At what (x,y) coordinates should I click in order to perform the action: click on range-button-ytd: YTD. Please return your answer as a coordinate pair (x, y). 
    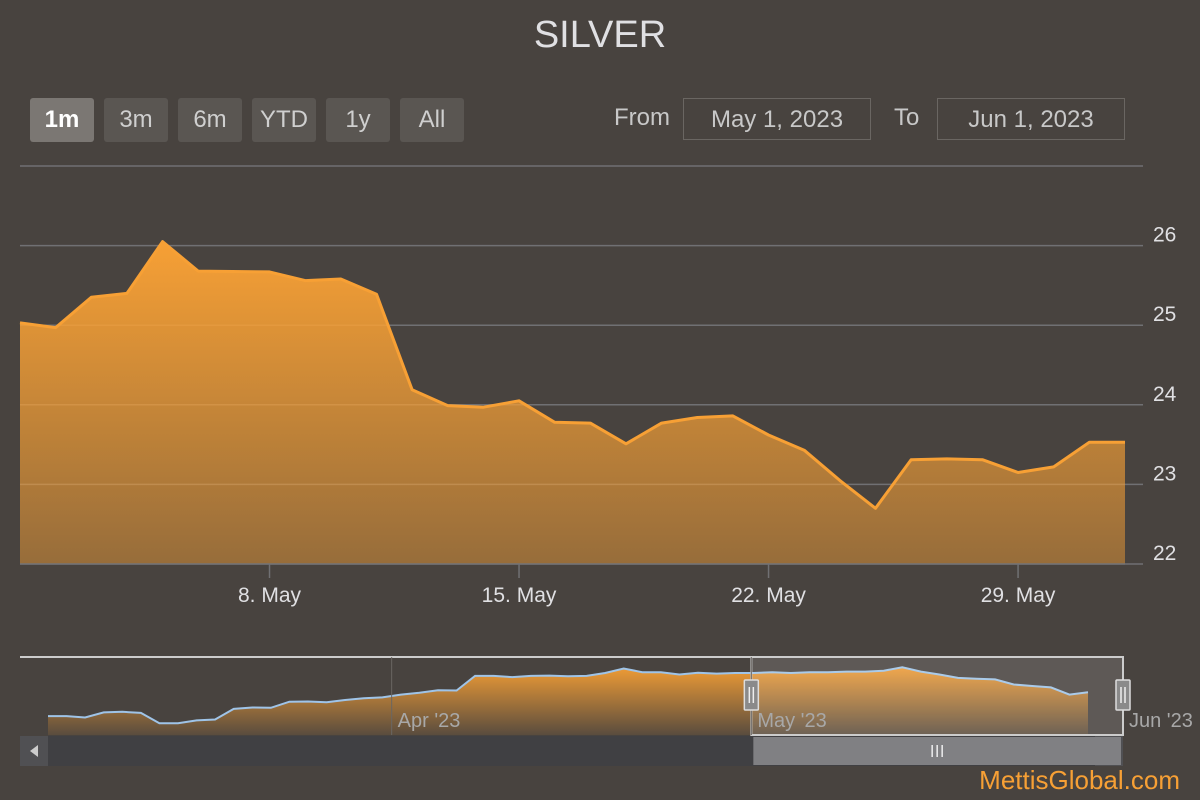
    Looking at the image, I should click on (284, 120).